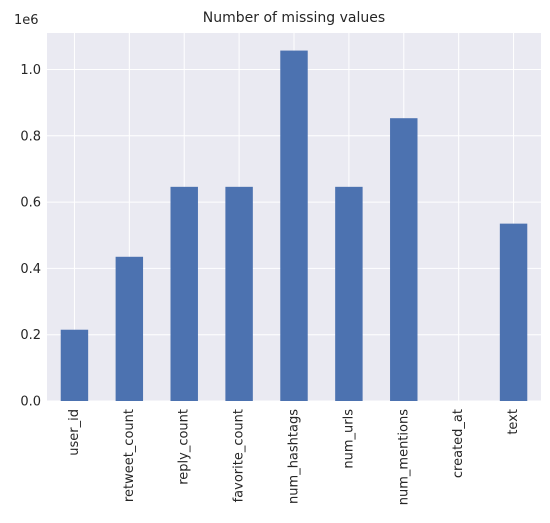 This screenshot has width=550, height=523. I want to click on y-axis-offset-label: 1e6, so click(26, 20).